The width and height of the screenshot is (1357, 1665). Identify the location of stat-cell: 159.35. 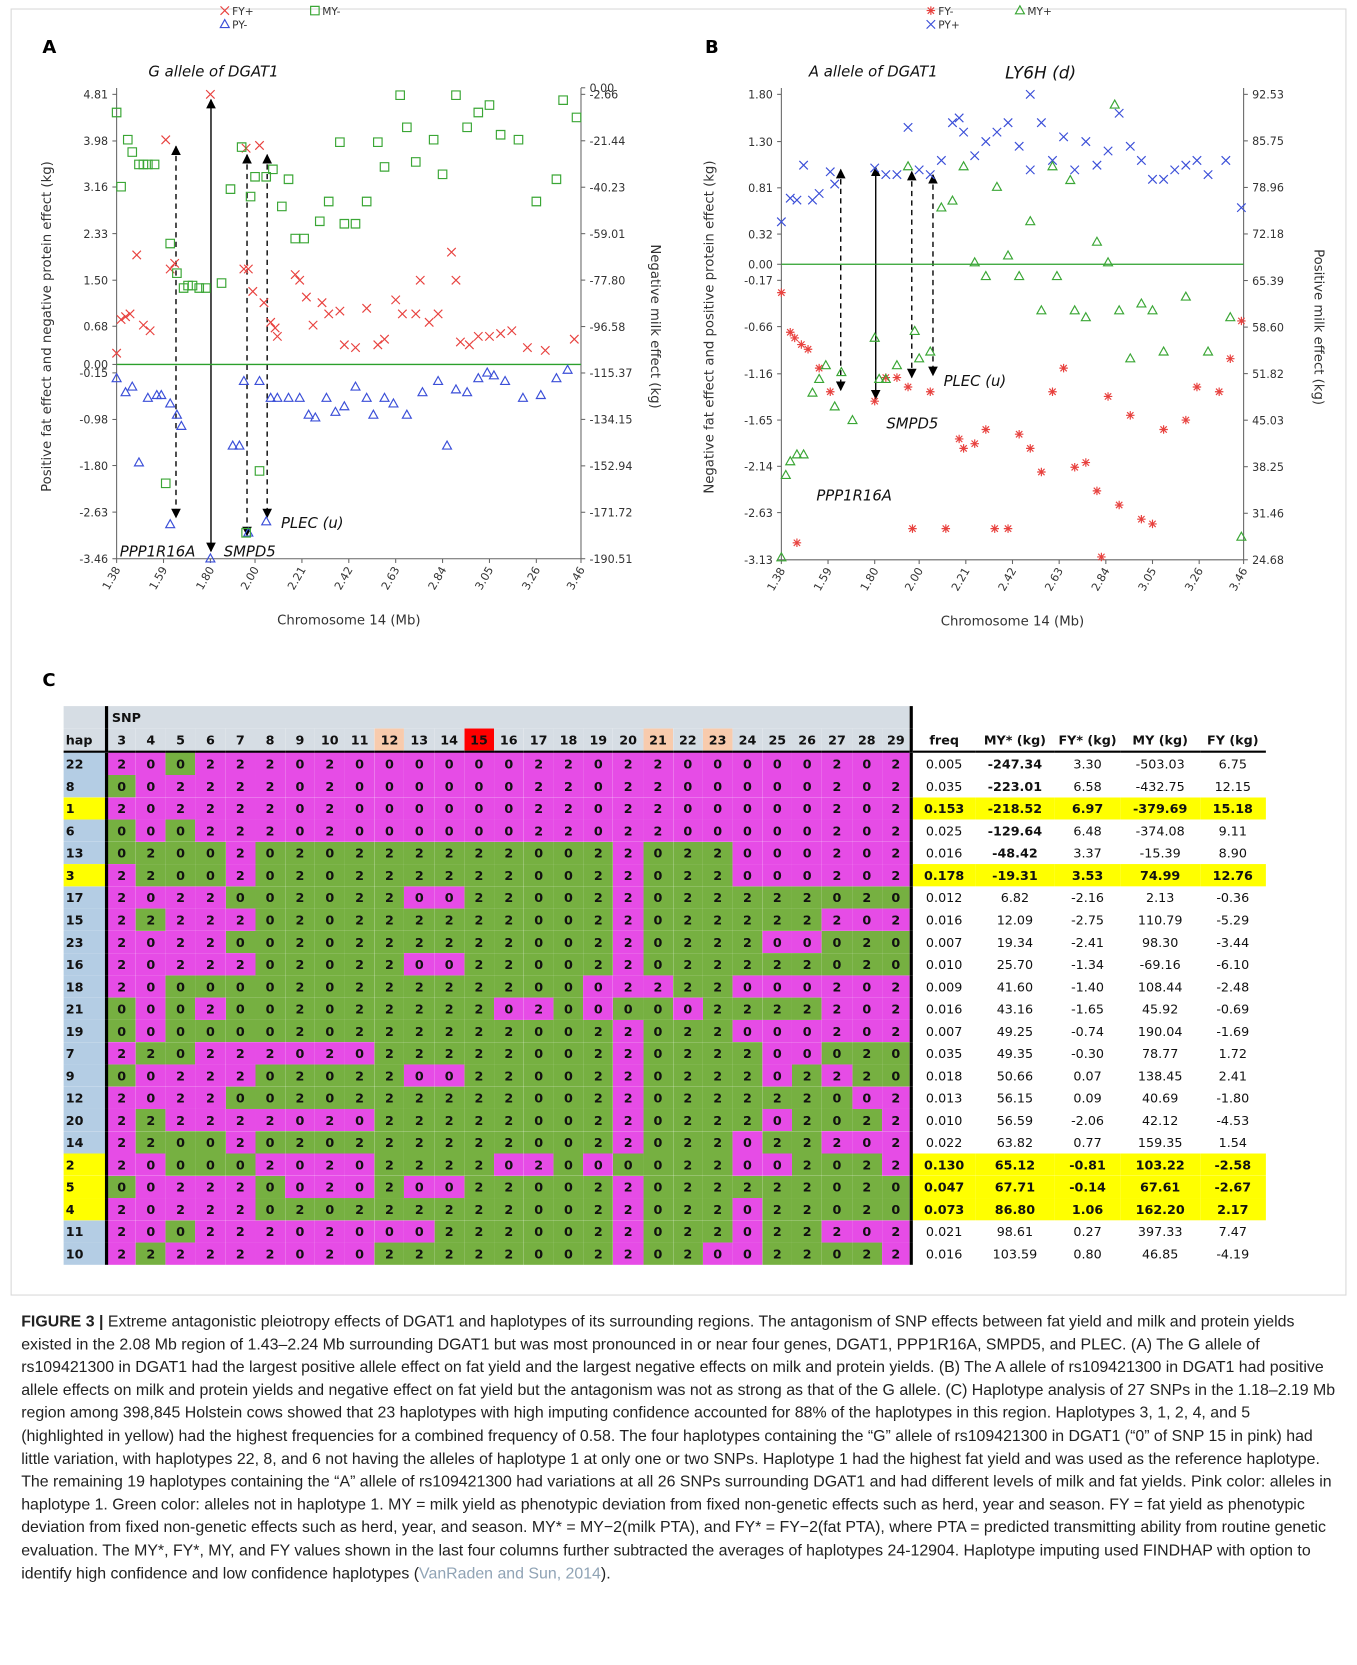
(1160, 1142).